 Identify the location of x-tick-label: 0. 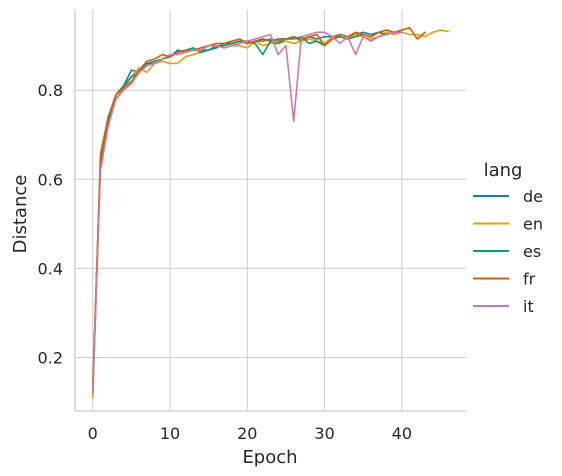
(93, 433).